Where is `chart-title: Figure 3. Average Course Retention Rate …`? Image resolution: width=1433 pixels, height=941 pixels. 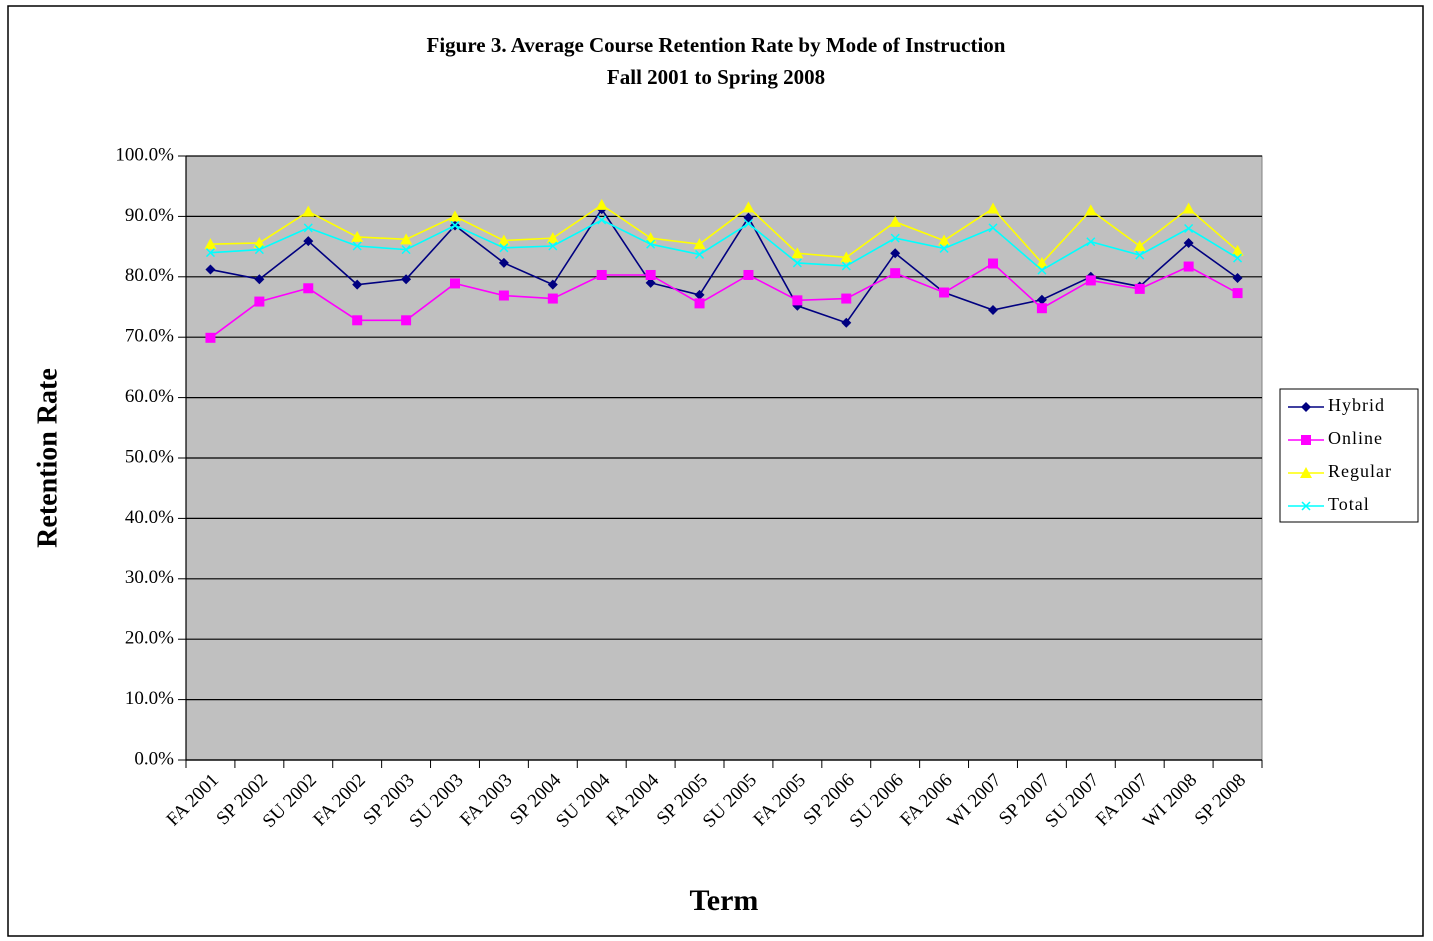
chart-title: Figure 3. Average Course Retention Rate … is located at coordinates (716, 45).